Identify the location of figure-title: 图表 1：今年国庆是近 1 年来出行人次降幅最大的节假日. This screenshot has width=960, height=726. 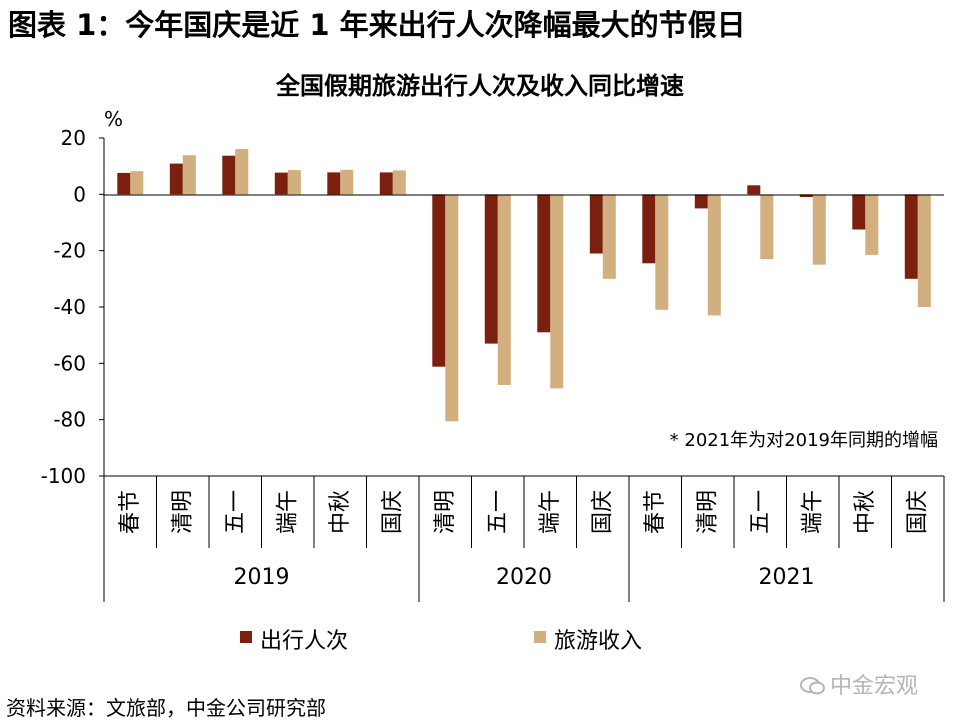
(377, 25).